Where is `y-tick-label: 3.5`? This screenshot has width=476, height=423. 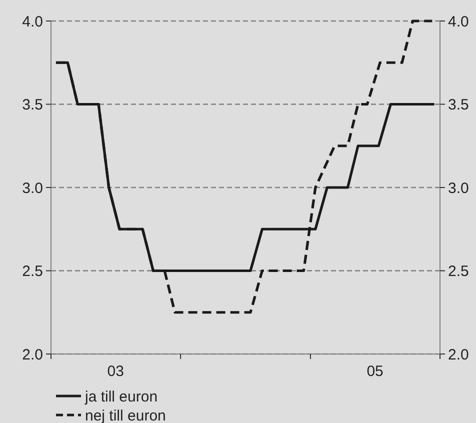
y-tick-label: 3.5 is located at coordinates (32, 105).